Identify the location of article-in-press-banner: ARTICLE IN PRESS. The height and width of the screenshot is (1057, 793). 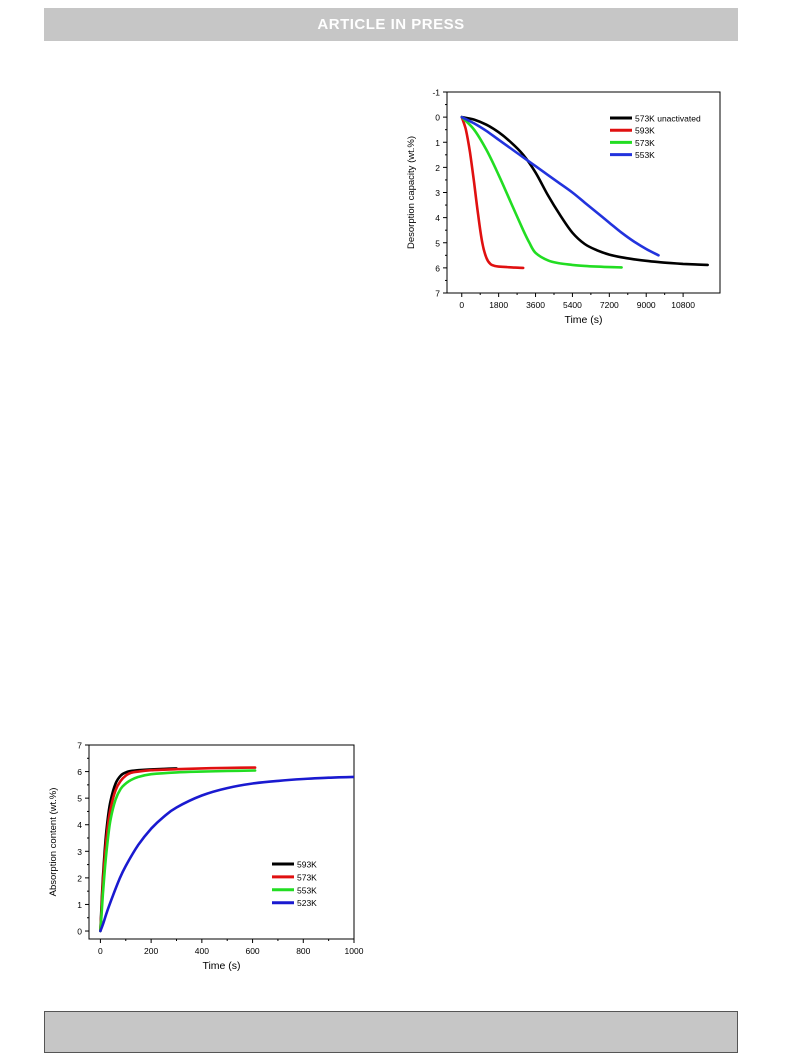
(391, 24).